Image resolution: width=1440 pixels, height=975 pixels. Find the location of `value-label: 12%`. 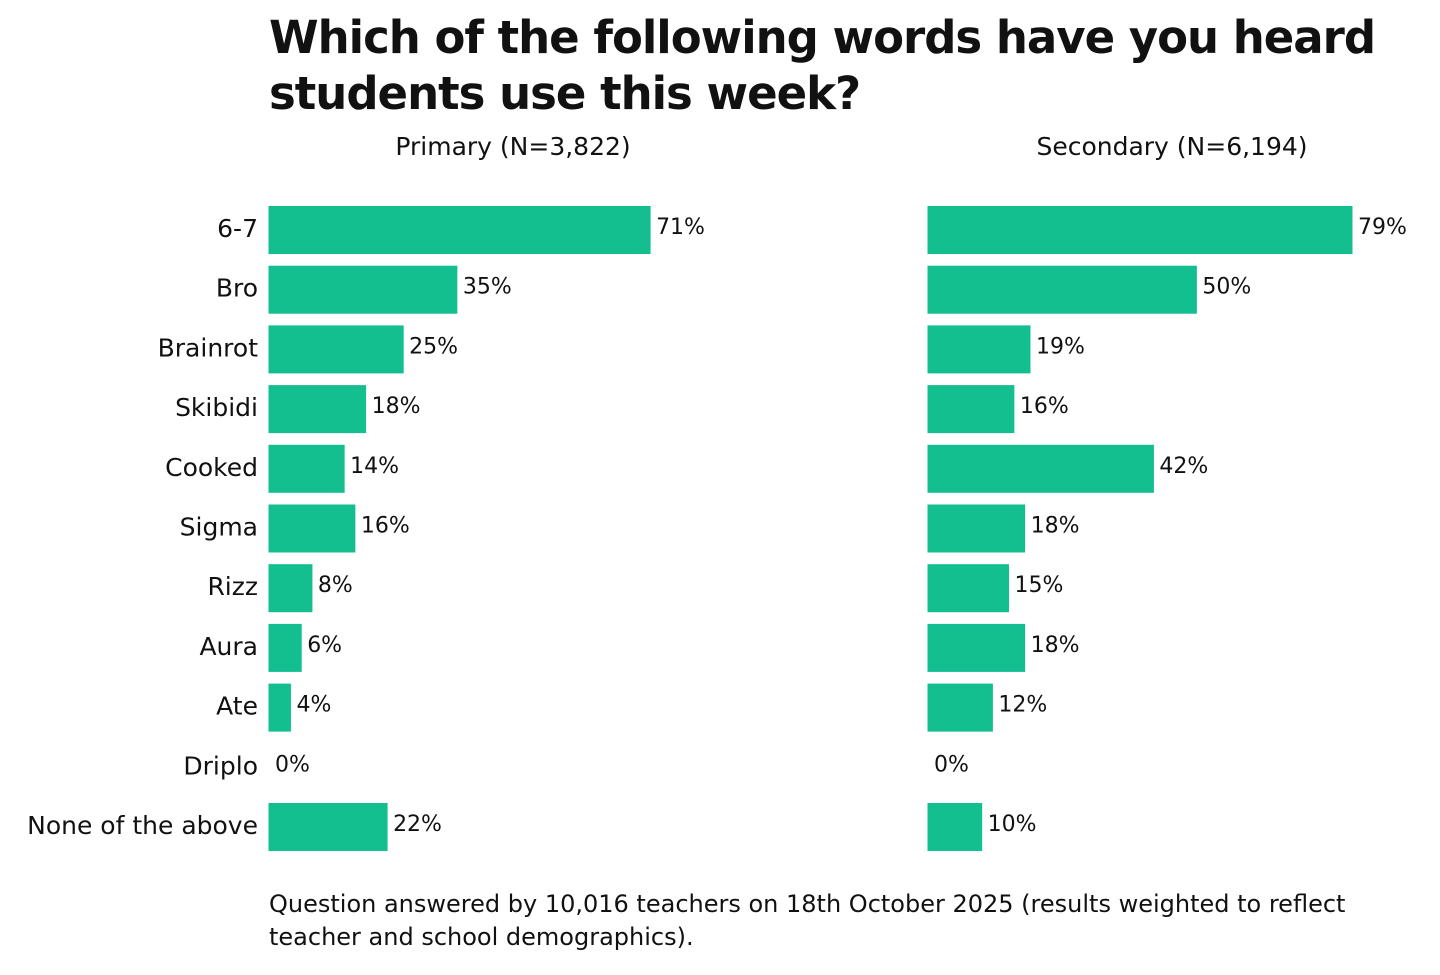

value-label: 12% is located at coordinates (1022, 705).